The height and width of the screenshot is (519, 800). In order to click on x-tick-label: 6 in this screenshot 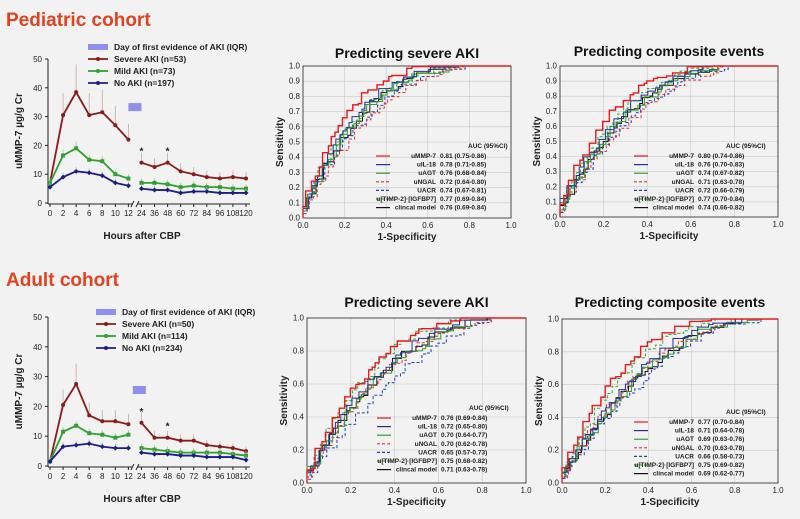, I will do `click(89, 476)`.